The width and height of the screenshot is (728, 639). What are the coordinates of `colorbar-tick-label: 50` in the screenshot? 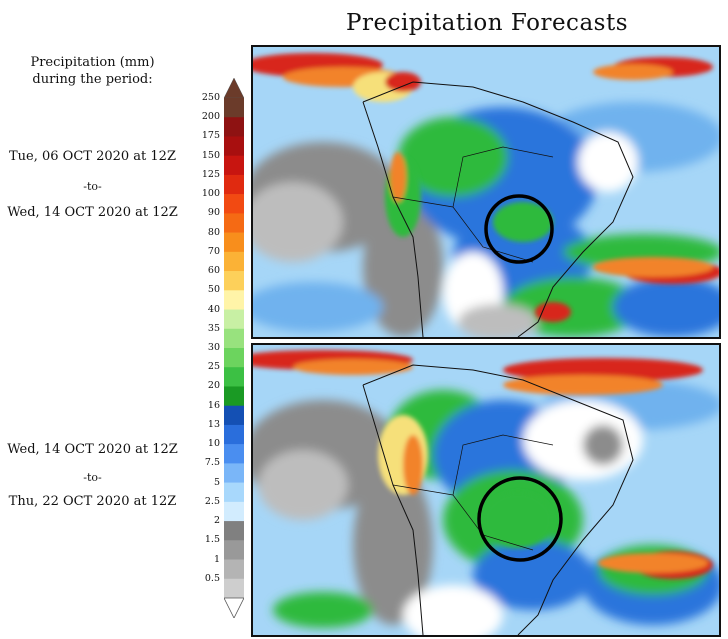 It's located at (213, 290).